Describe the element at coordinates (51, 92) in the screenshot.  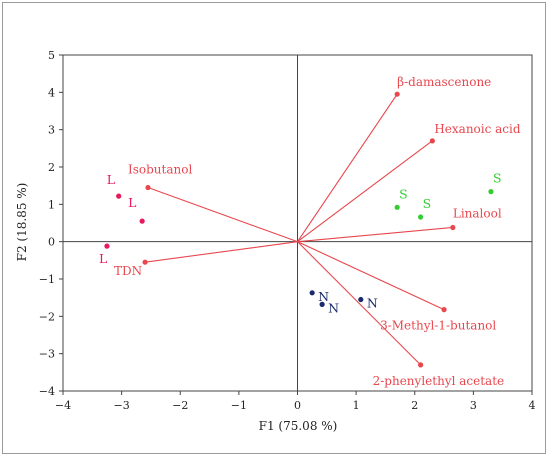
I see `y-tick-label: 4` at that location.